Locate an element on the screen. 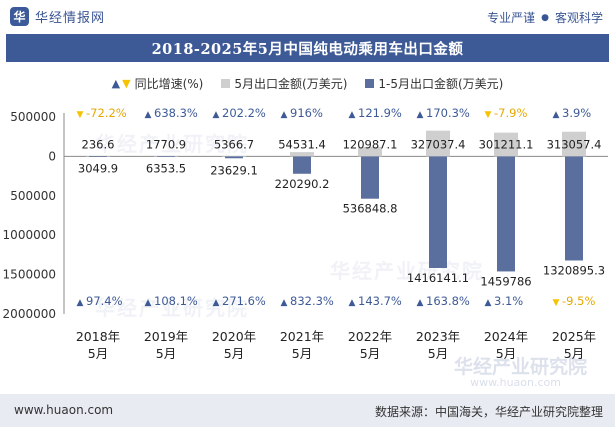  growth-label-jan-may: 3.1% is located at coordinates (508, 301).